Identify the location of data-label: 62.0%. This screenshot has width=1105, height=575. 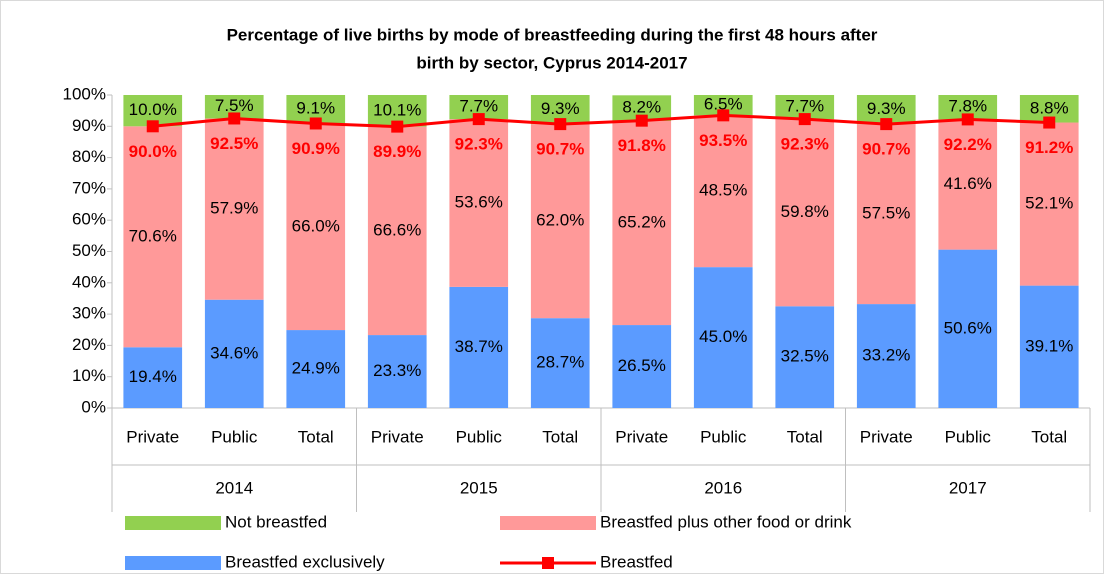
(560, 220).